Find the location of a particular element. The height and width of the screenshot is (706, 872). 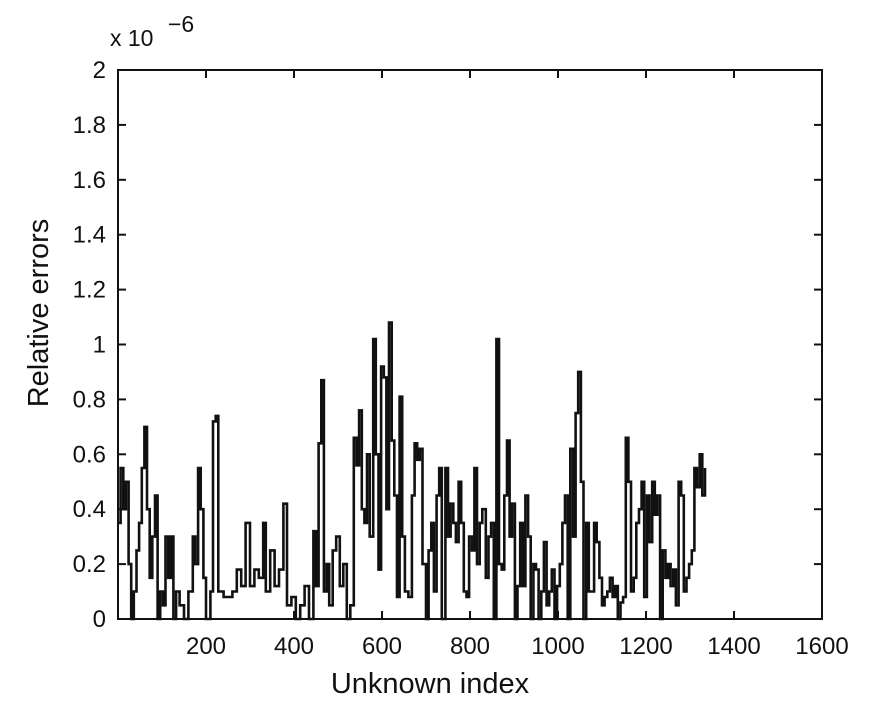

x-tick-label: 1000 is located at coordinates (557, 646).